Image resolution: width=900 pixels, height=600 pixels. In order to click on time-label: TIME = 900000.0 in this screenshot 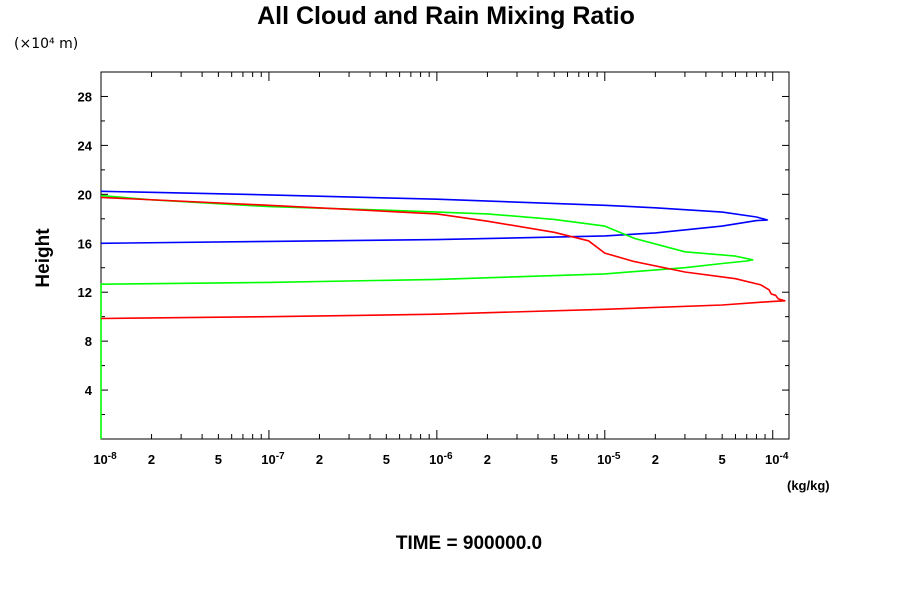, I will do `click(469, 543)`.